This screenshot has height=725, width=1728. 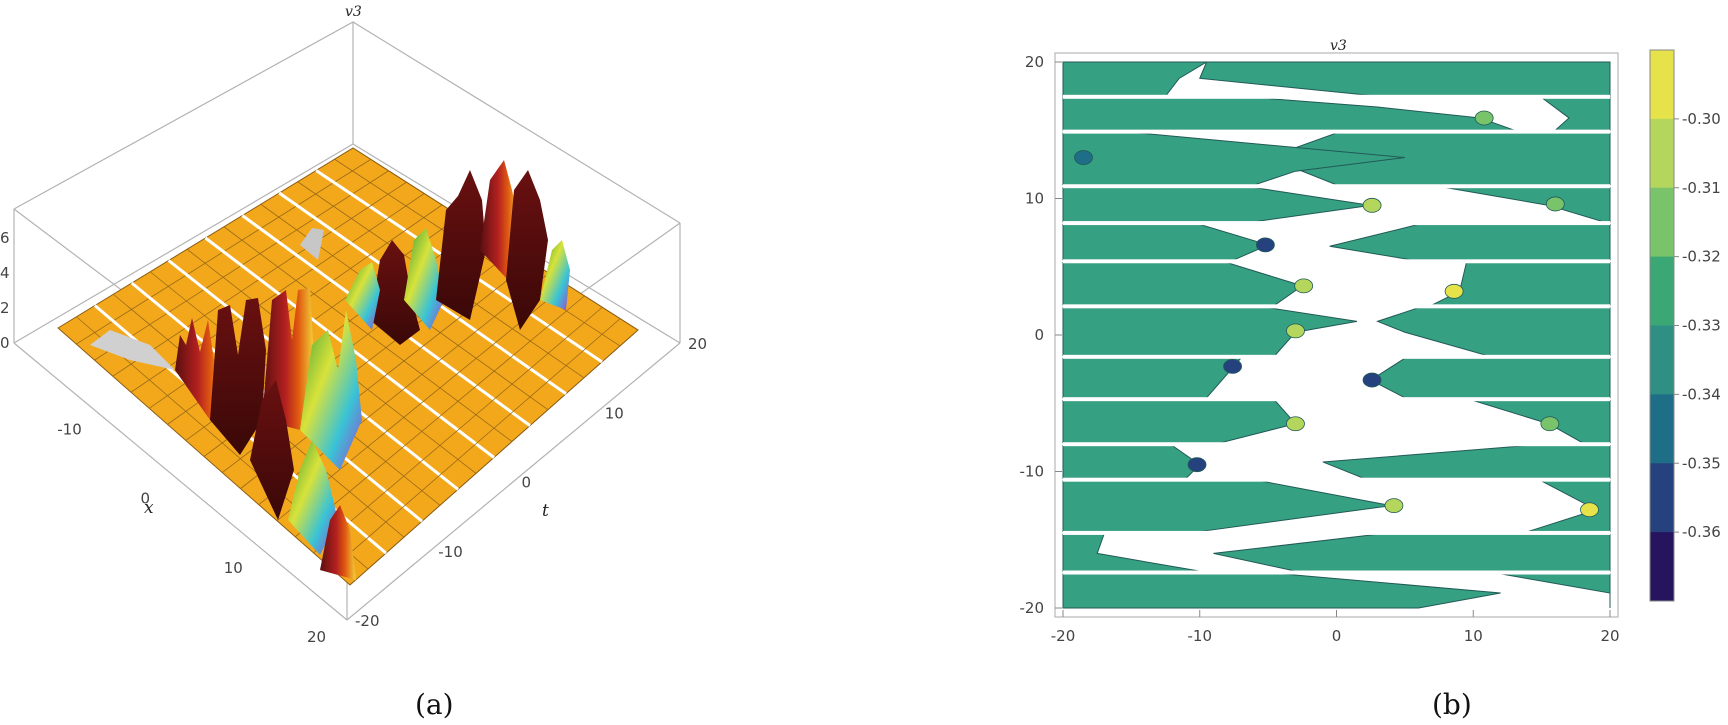 I want to click on y-tick-label: 20, so click(x=1034, y=62).